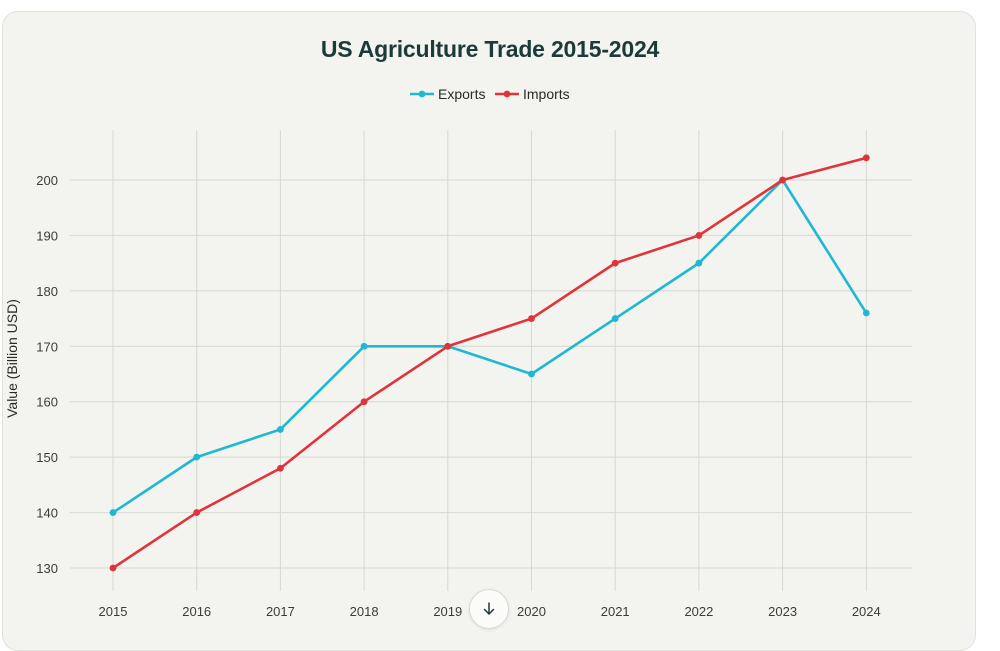 This screenshot has height=651, width=1000. What do you see at coordinates (280, 611) in the screenshot?
I see `x-tick-label: 2017` at bounding box center [280, 611].